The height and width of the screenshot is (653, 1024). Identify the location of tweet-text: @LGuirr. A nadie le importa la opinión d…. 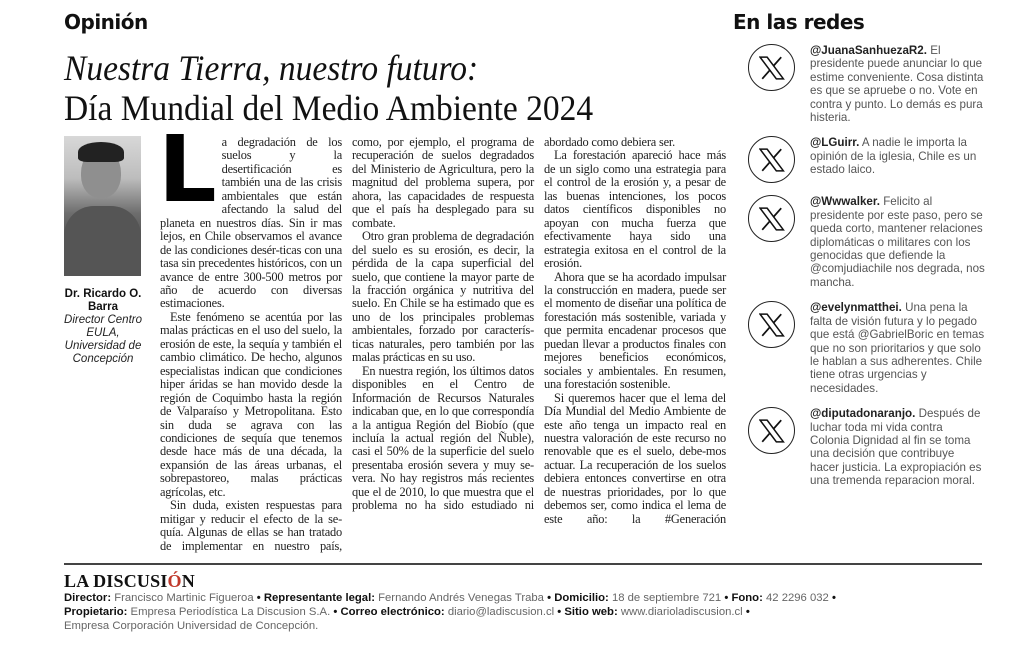
(893, 156).